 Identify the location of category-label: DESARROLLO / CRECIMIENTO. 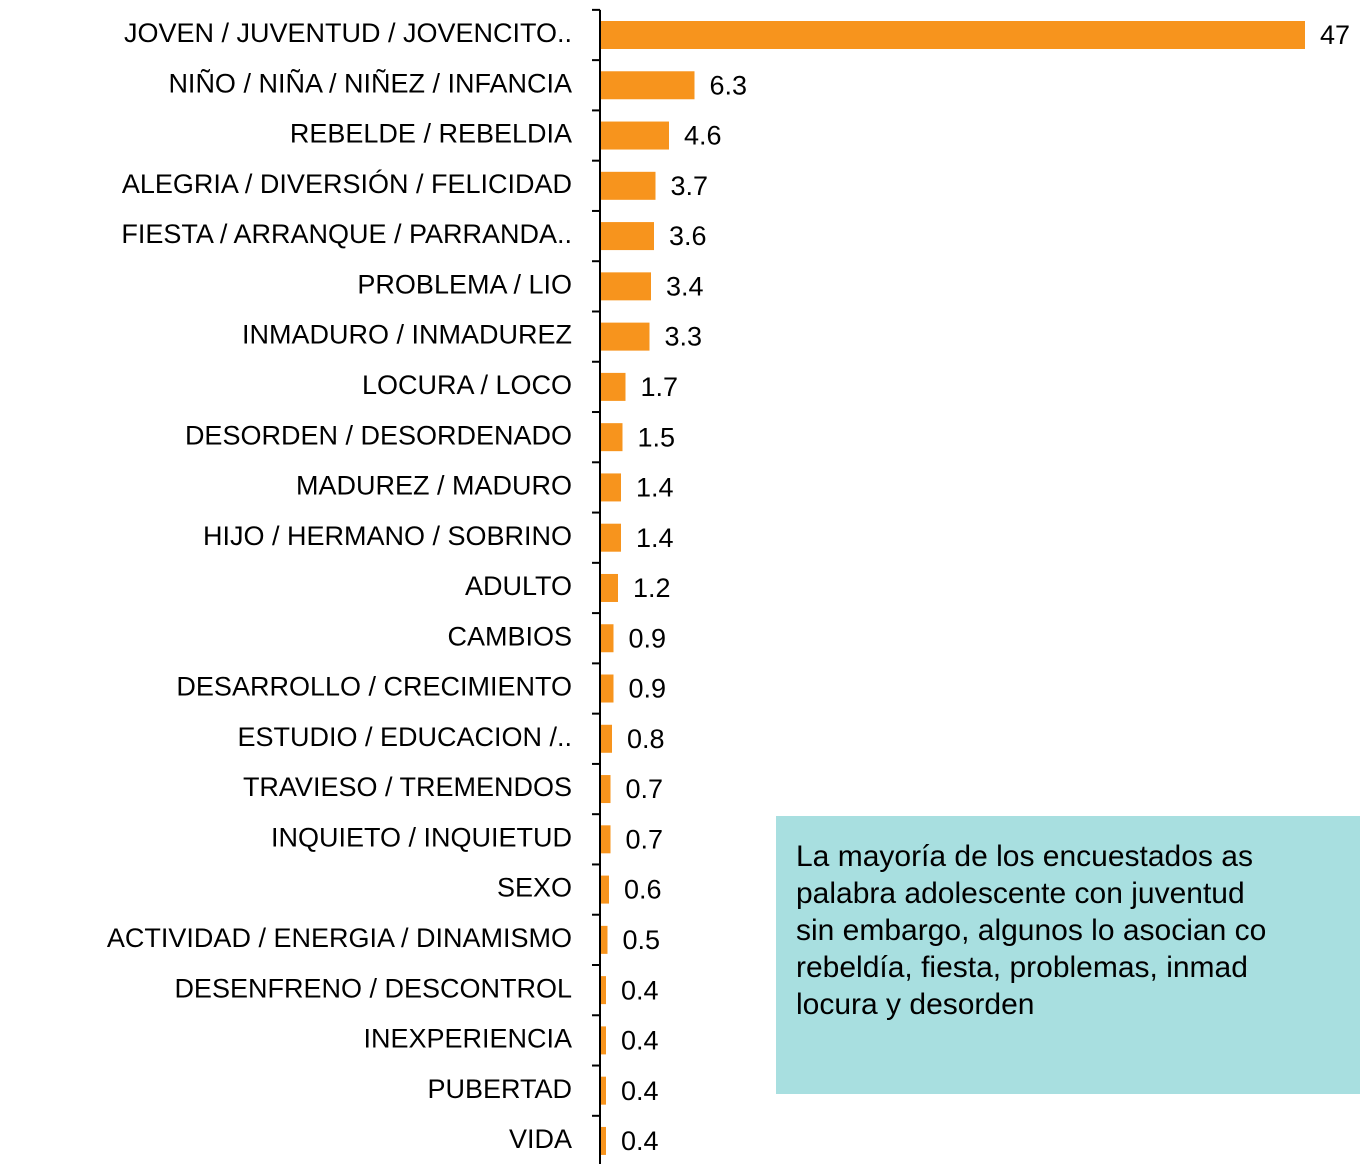
(374, 687).